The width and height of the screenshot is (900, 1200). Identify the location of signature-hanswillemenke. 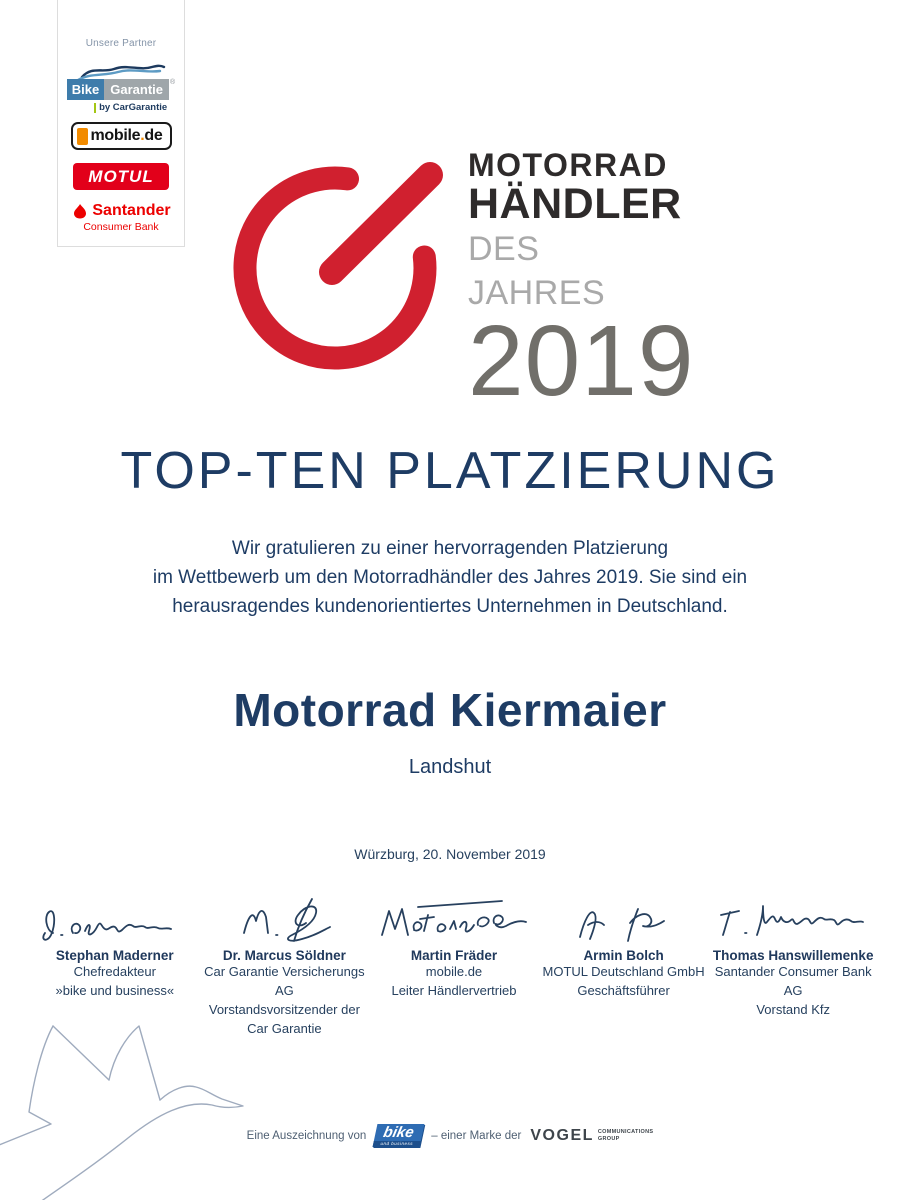
(792, 920).